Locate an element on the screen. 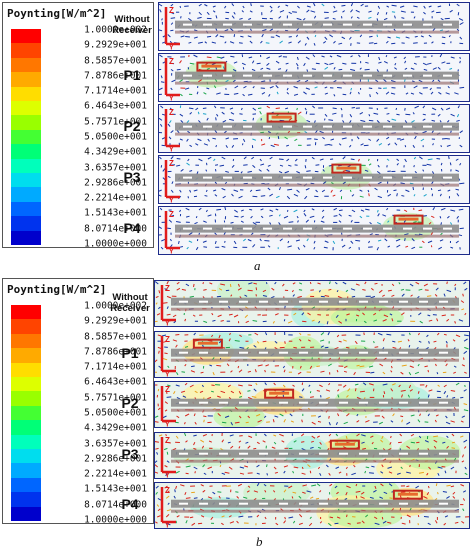 Image resolution: width=474 pixels, height=552 pixels. receiver-coil is located at coordinates (207, 343).